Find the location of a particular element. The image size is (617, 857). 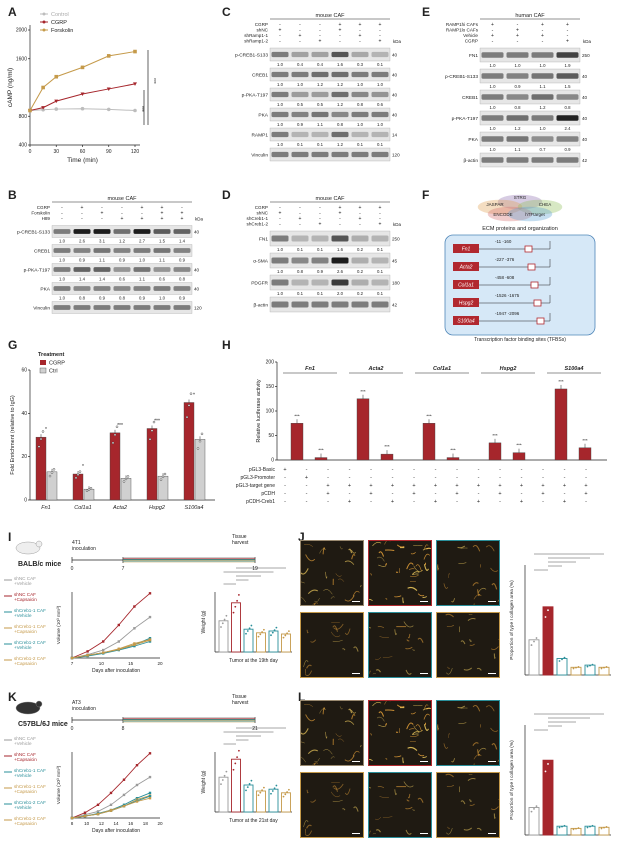

mw-label: 40 is located at coordinates (395, 55).